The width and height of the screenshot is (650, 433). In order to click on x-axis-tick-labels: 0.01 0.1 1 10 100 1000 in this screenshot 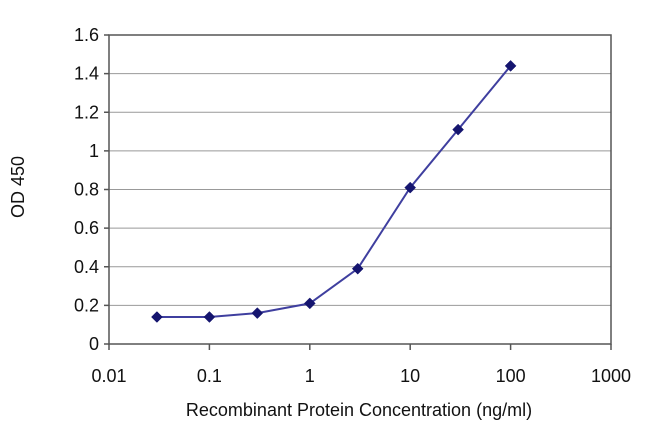, I will do `click(361, 376)`.